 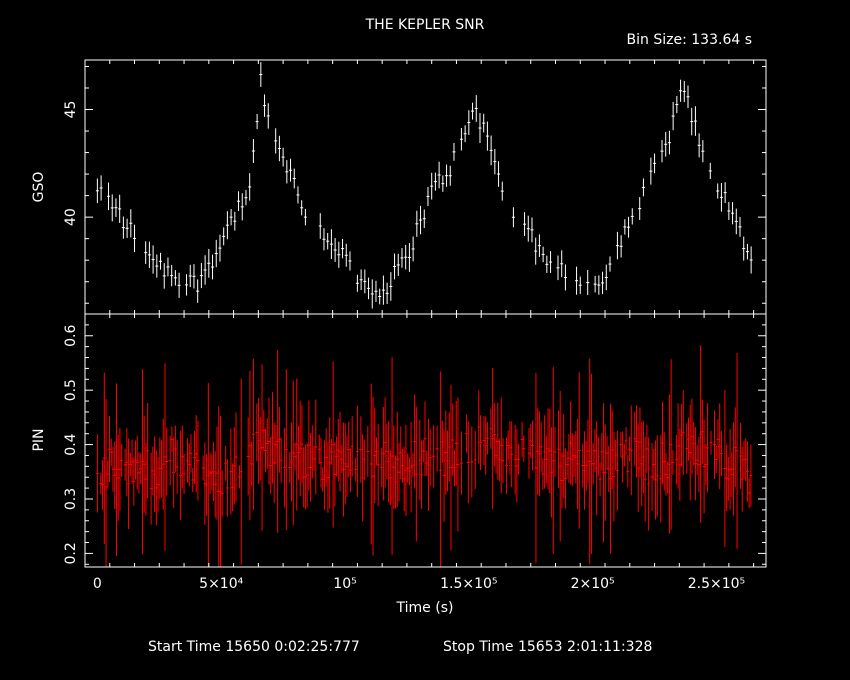 What do you see at coordinates (71, 390) in the screenshot?
I see `pin-tick-label: 0.5` at bounding box center [71, 390].